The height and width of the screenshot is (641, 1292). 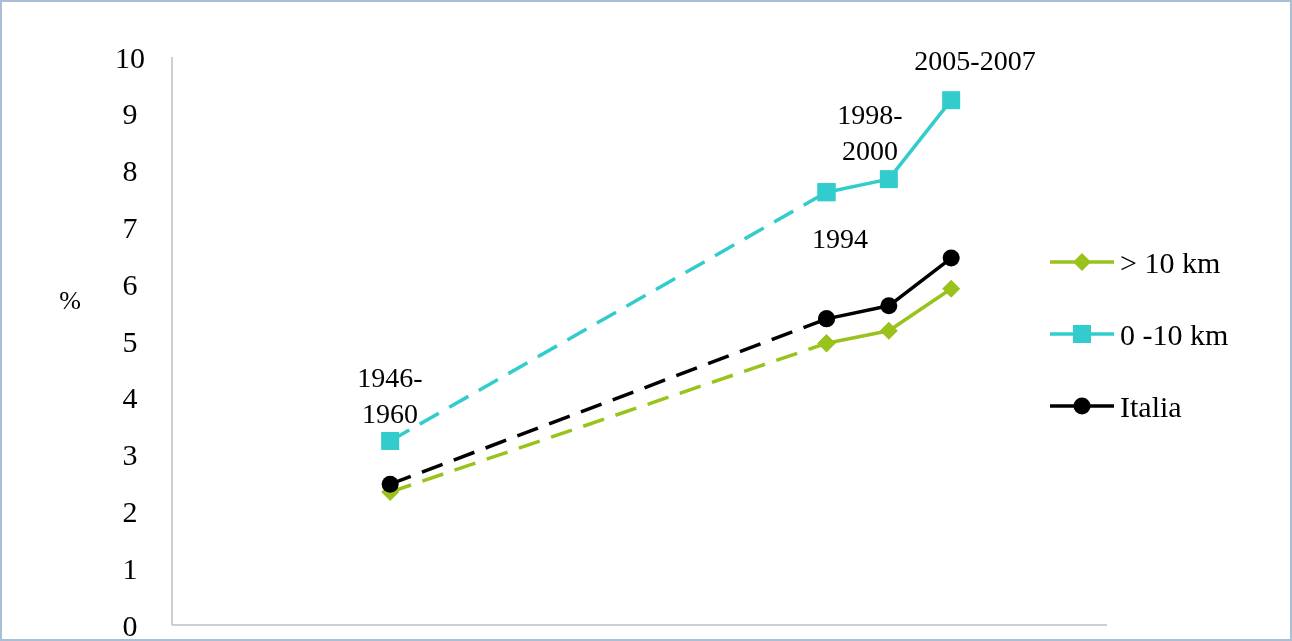 What do you see at coordinates (840, 238) in the screenshot?
I see `annotation: 1994` at bounding box center [840, 238].